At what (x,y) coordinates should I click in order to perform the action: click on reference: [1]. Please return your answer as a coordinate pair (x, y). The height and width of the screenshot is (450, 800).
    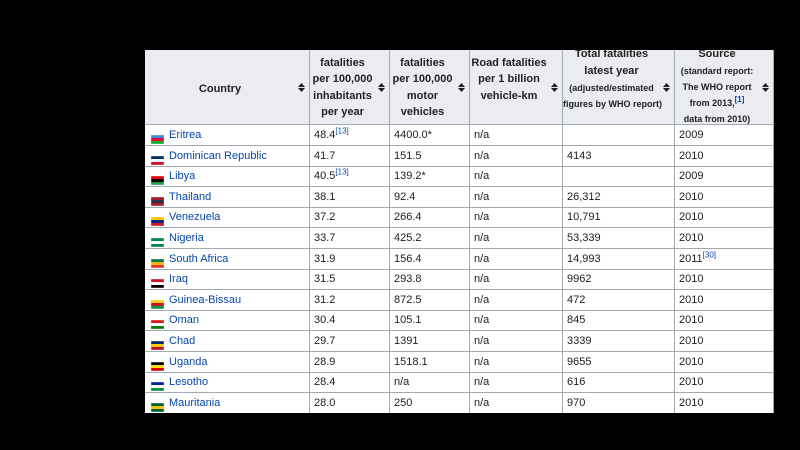
    Looking at the image, I should click on (739, 99).